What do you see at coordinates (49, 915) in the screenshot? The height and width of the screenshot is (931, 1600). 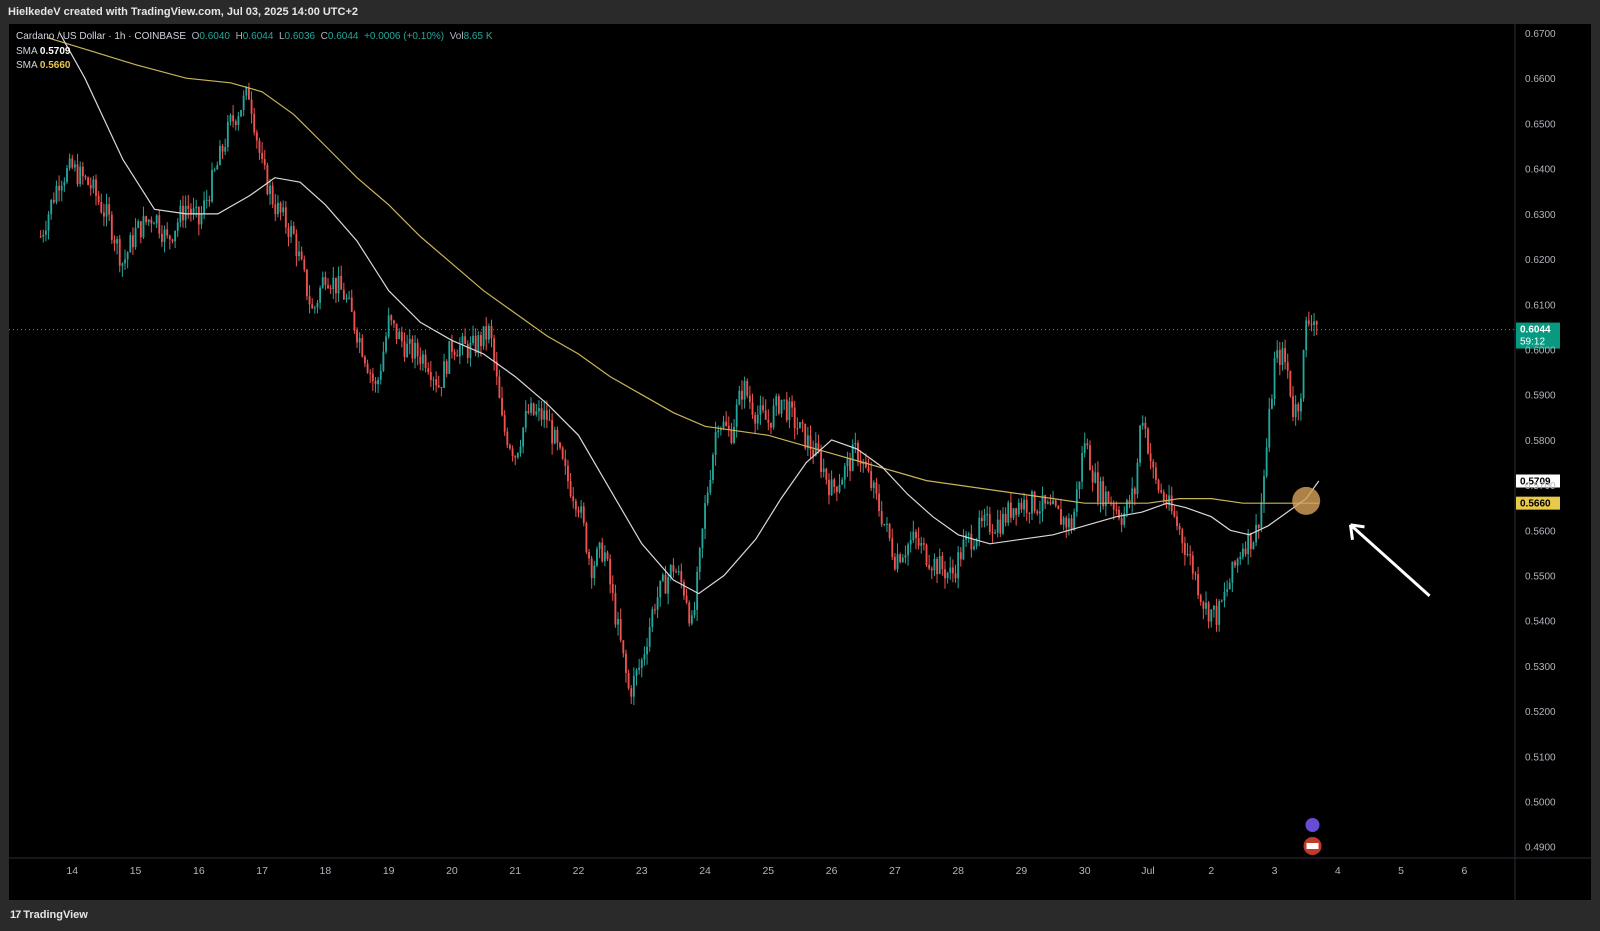 I see `tradingview-logo: 17 TradingView` at bounding box center [49, 915].